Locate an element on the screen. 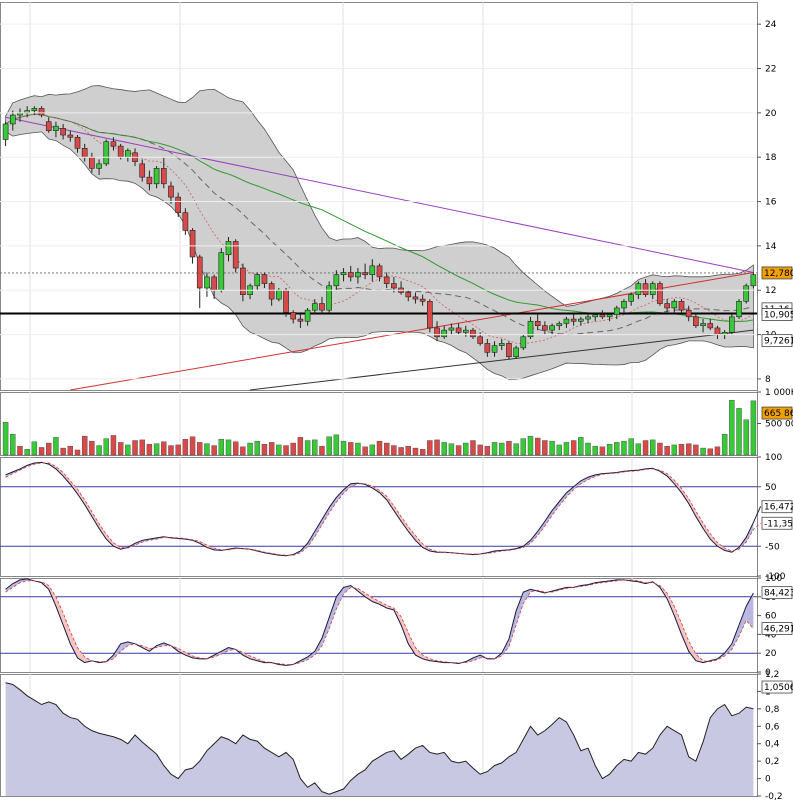 The image size is (793, 804). stochastic-signal-line is located at coordinates (379, 622).